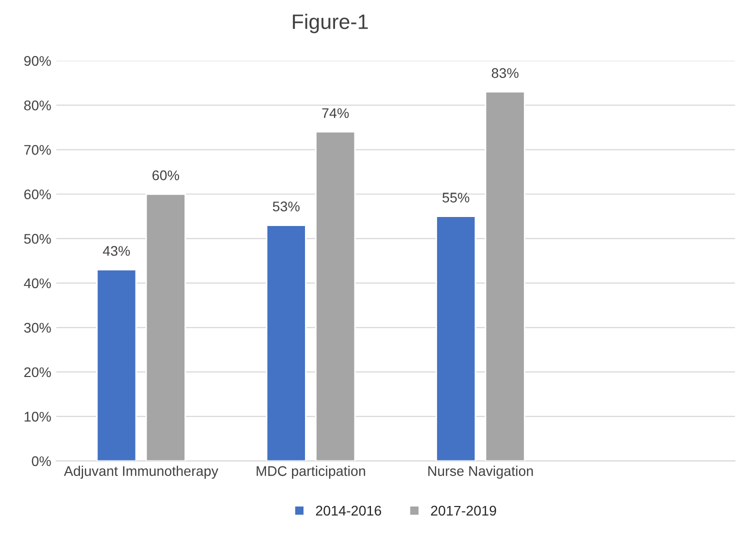  What do you see at coordinates (480, 472) in the screenshot?
I see `x-tick-label: Nurse Navigation` at bounding box center [480, 472].